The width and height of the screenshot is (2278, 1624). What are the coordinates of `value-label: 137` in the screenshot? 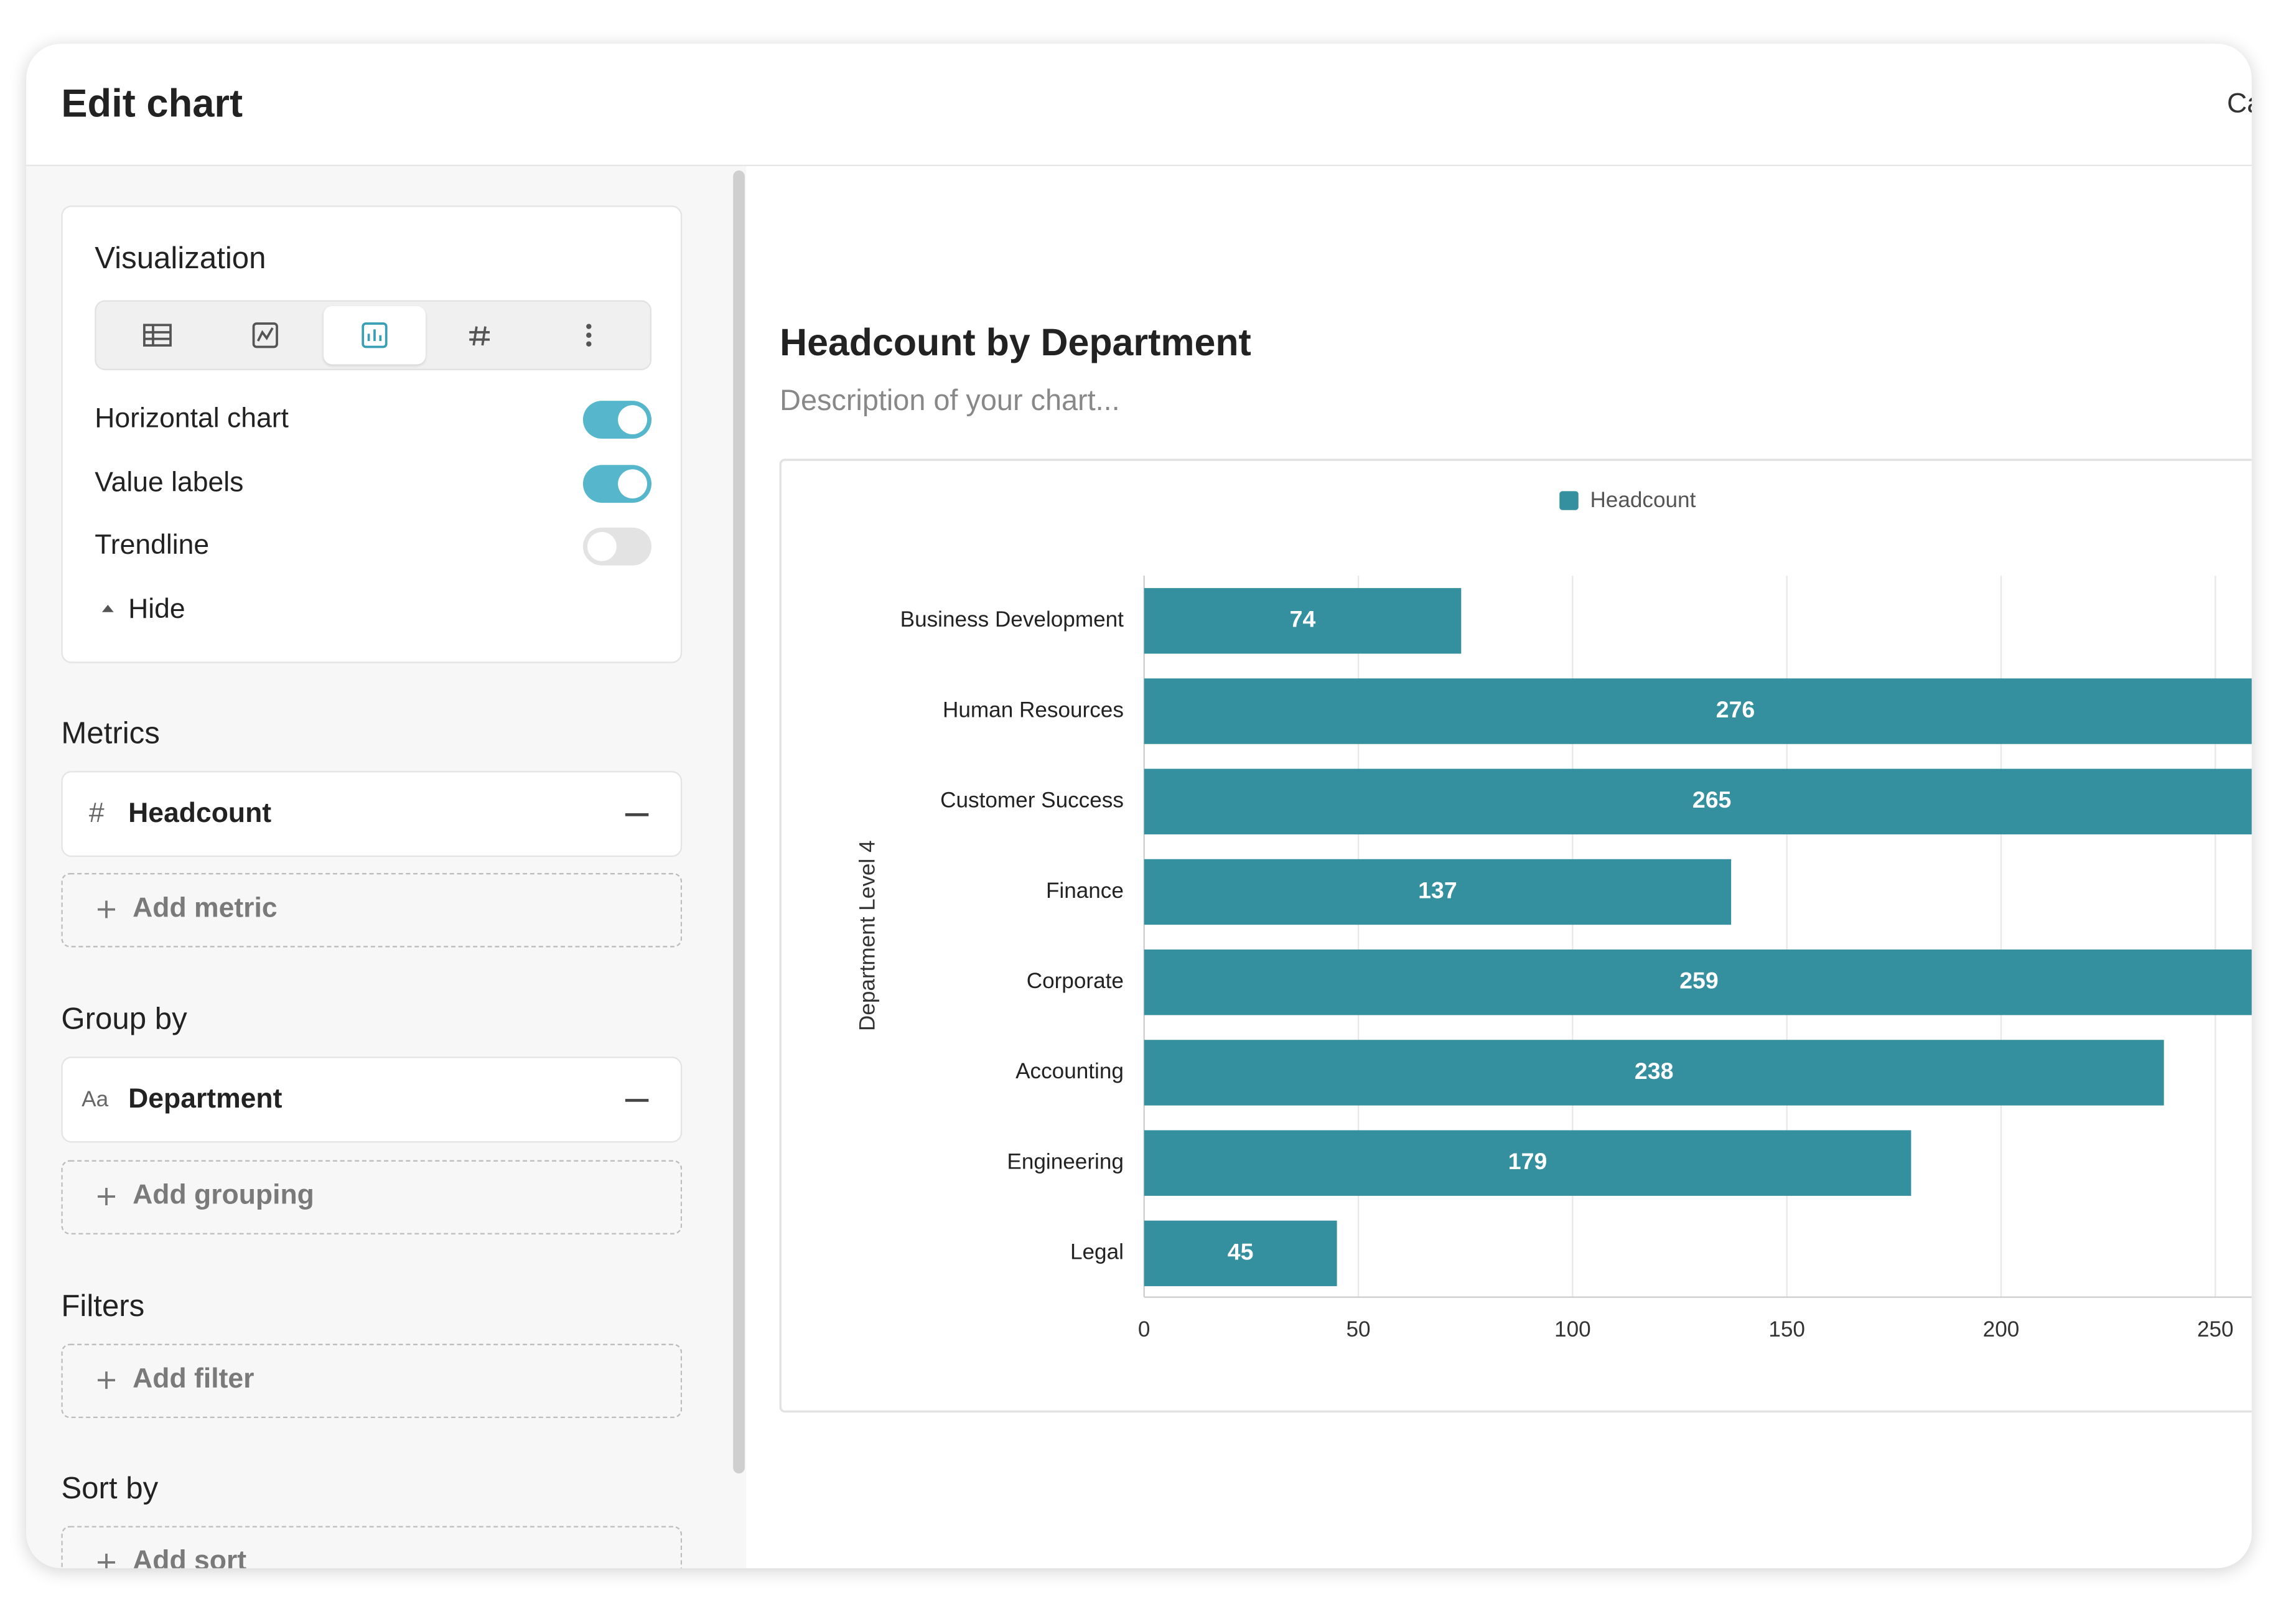 It's located at (1437, 890).